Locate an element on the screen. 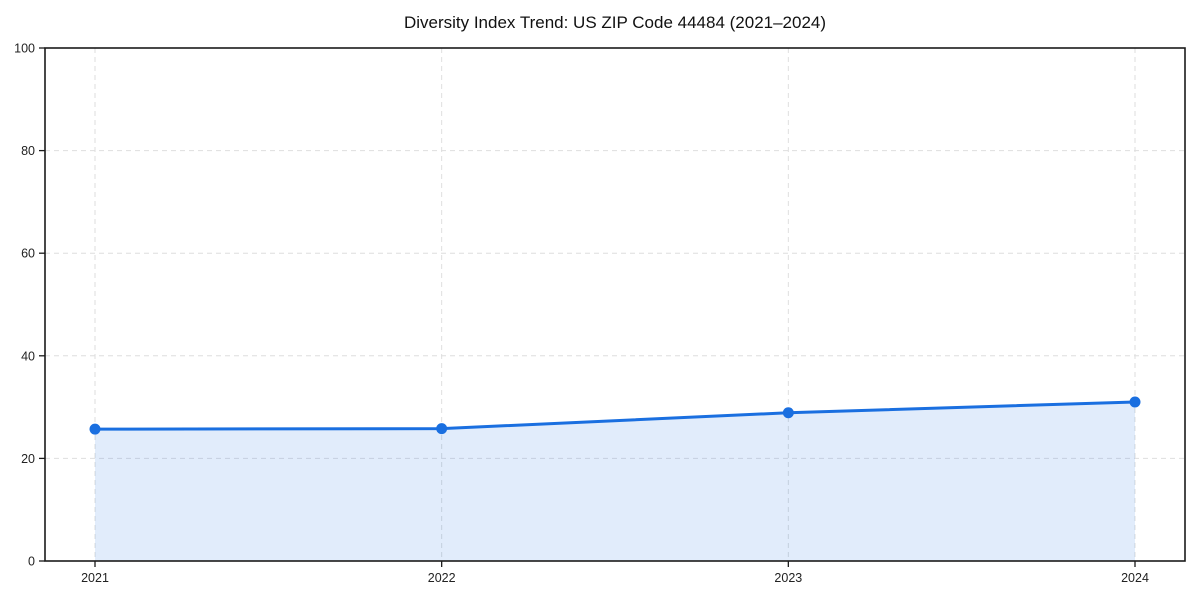 This screenshot has height=600, width=1200. y-tick-label-100: 100 is located at coordinates (24, 49).